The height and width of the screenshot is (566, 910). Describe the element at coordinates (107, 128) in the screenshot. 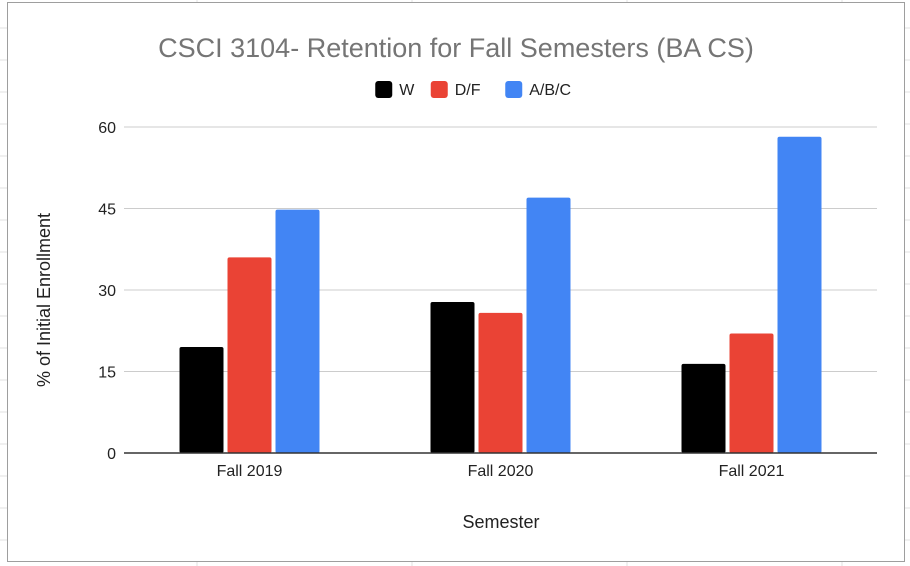

I see `y-tick-label: 60` at that location.